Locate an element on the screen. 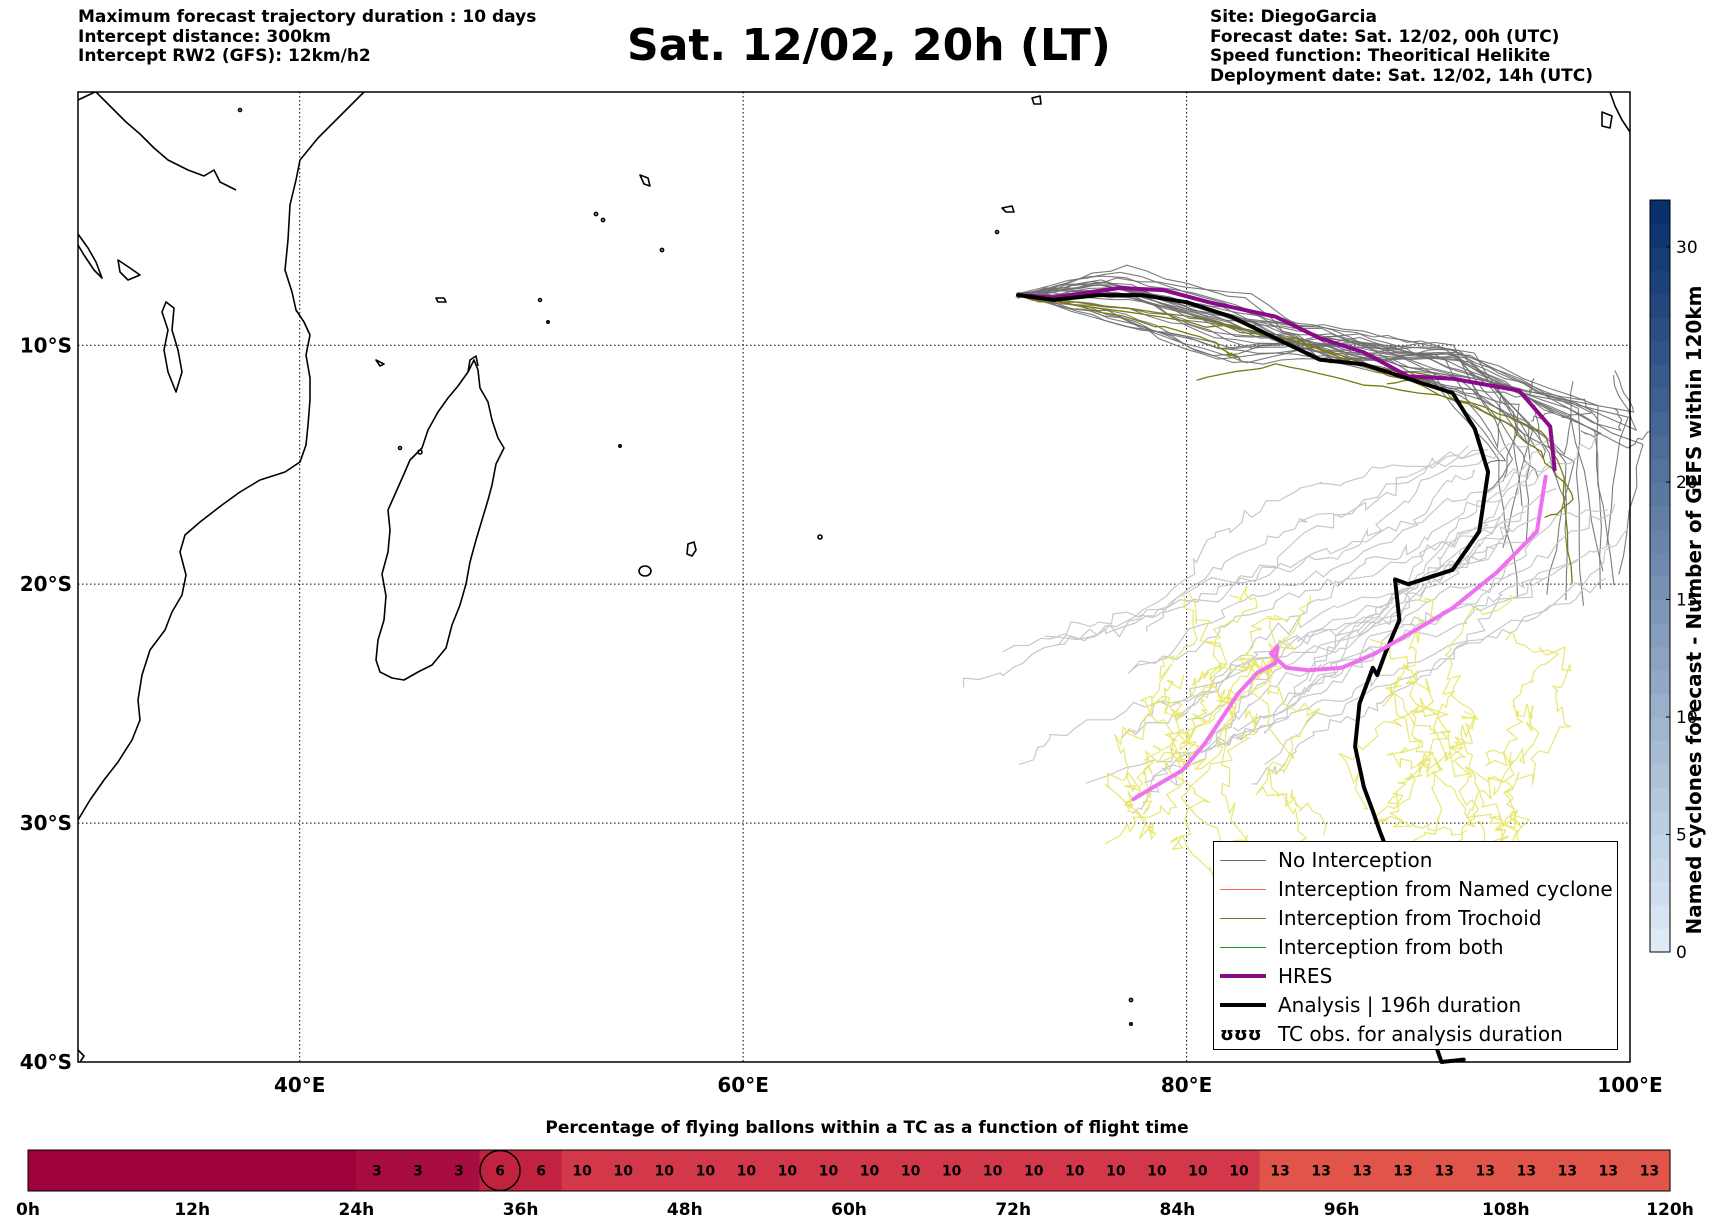 This screenshot has height=1223, width=1734. y-tick-label: 20°S is located at coordinates (46, 584).